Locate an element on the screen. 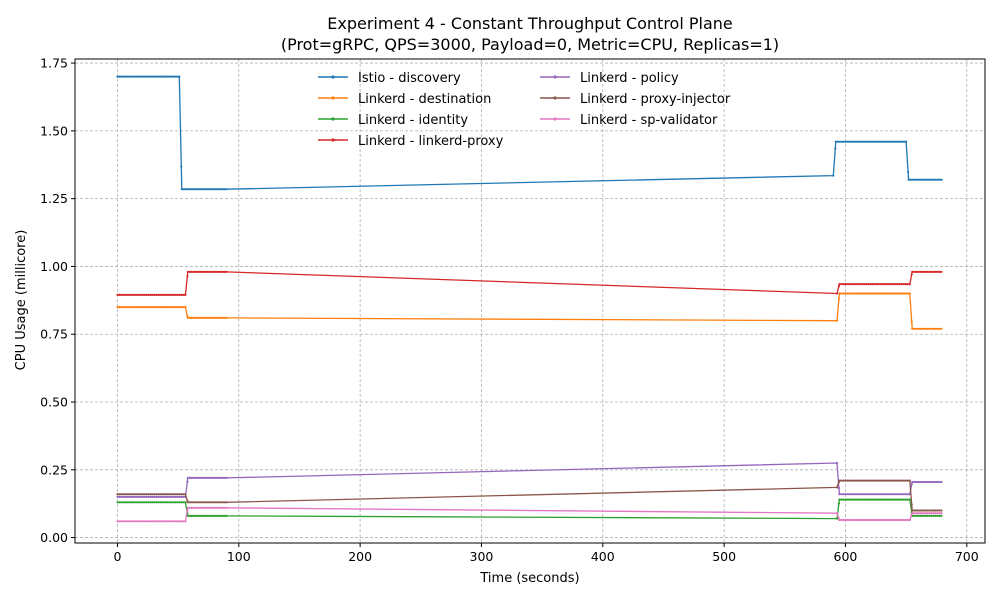 The width and height of the screenshot is (1000, 600). series-line is located at coordinates (530, 514).